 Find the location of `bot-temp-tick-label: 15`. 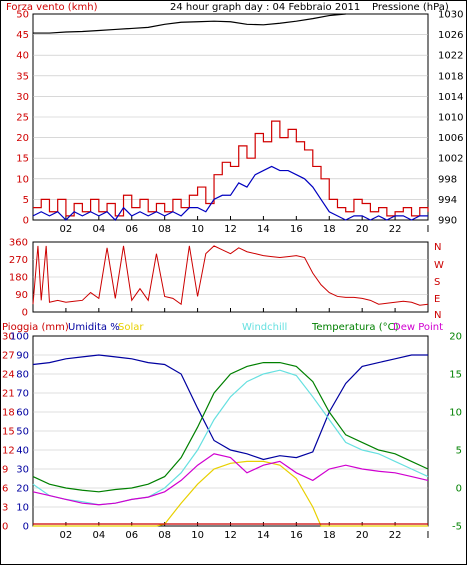

bot-temp-tick-label: 15 is located at coordinates (455, 375).